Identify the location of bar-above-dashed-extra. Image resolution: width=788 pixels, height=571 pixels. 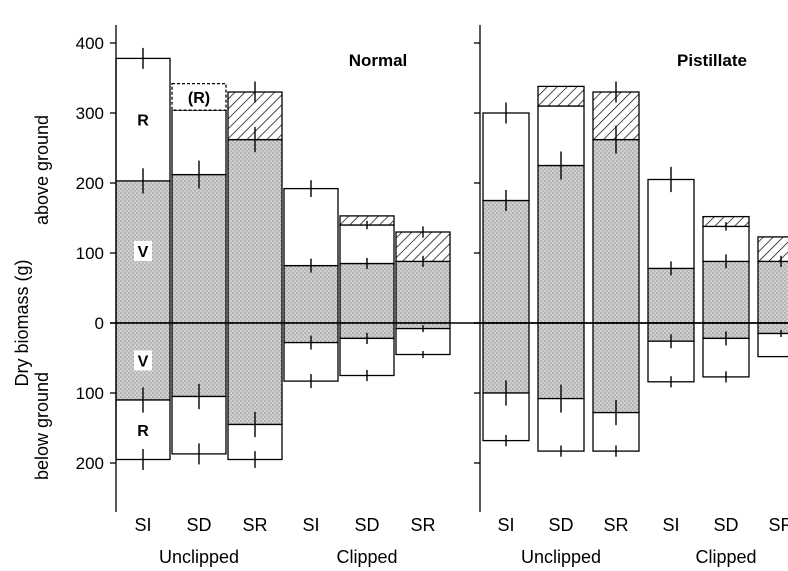
(199, 96).